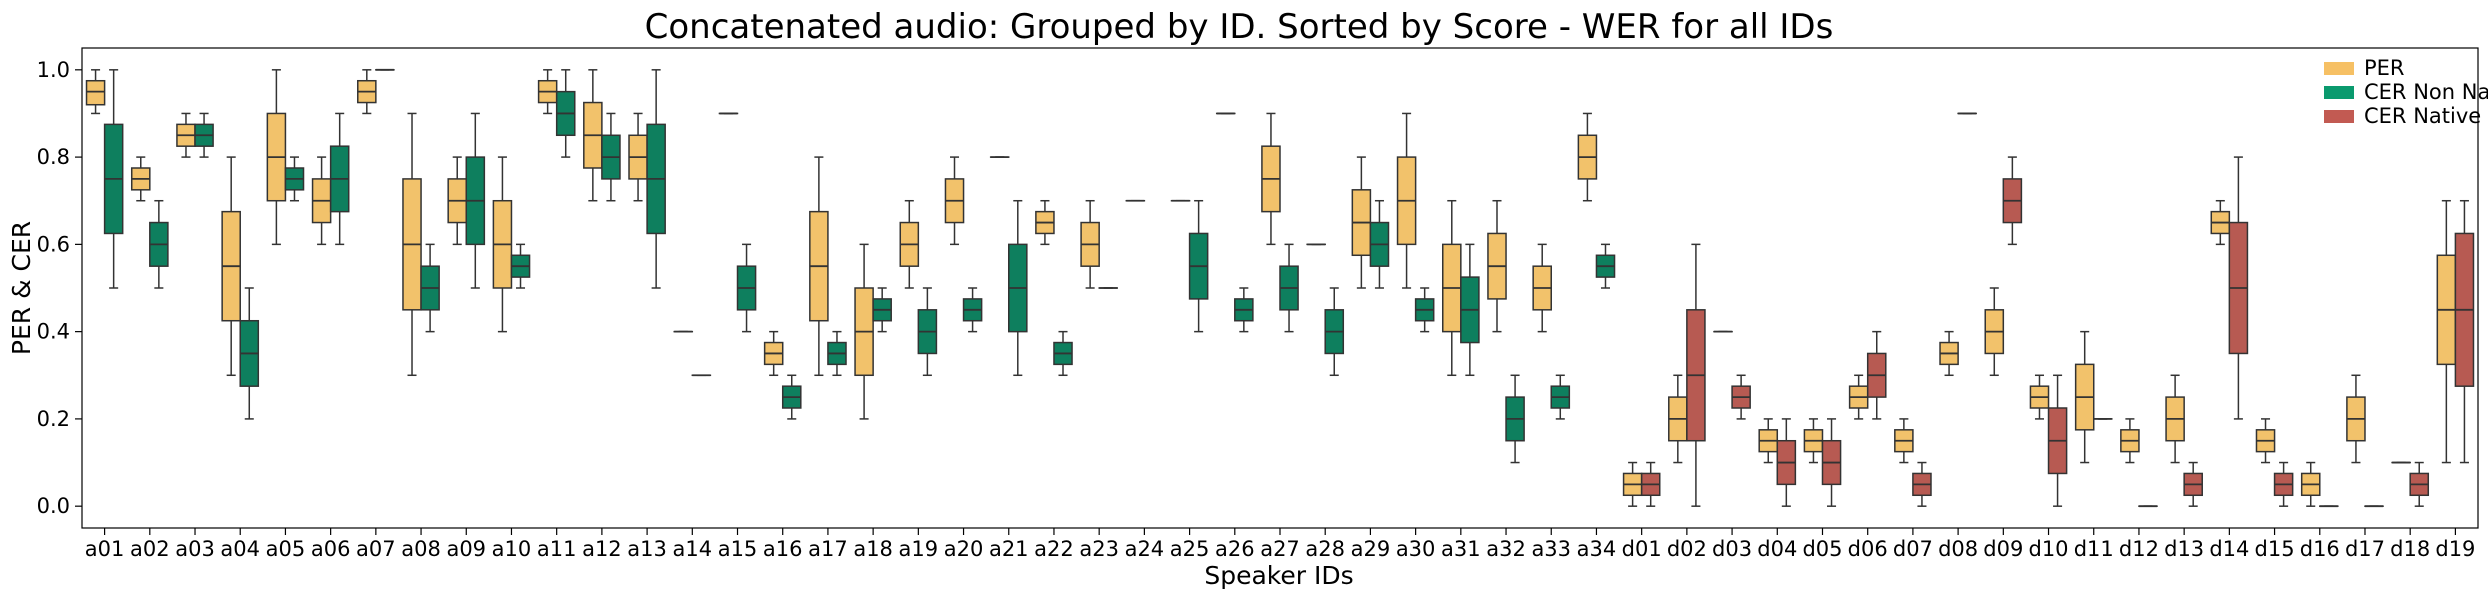 The width and height of the screenshot is (2488, 590). I want to click on legend-label: PER, so click(2384, 68).